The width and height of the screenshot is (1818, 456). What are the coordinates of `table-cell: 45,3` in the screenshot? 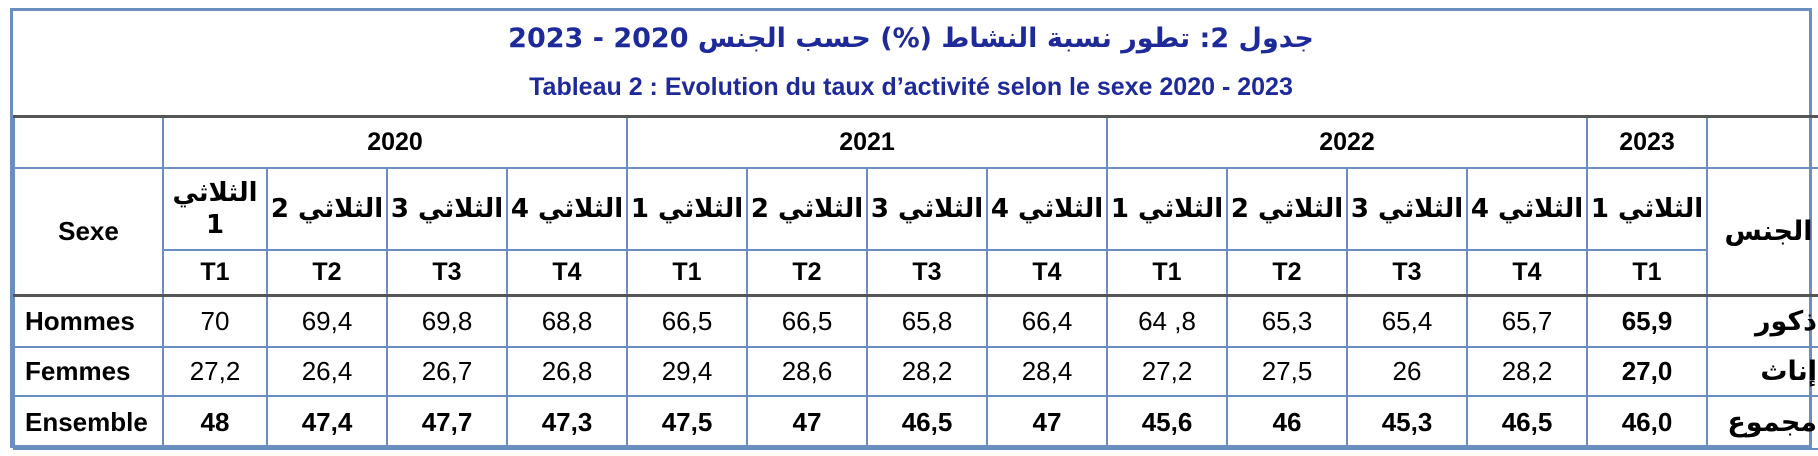 It's located at (1407, 422).